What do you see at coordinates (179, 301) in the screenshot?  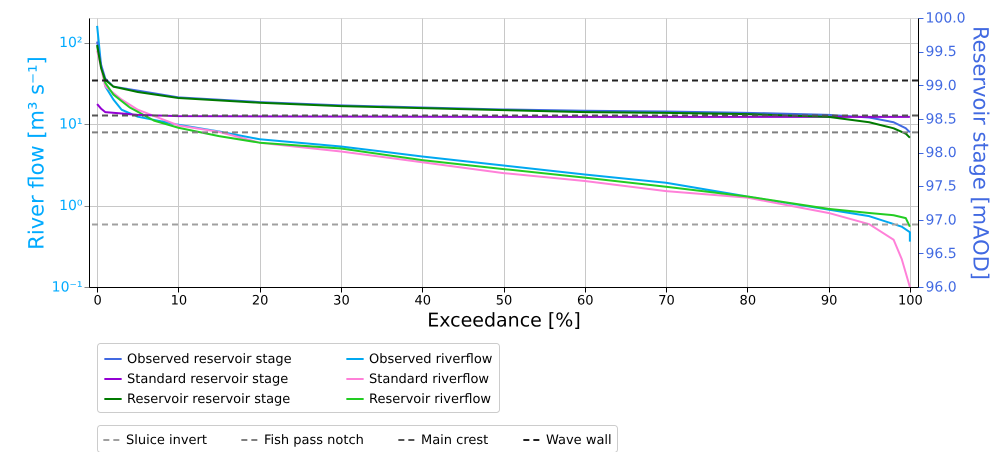 I see `x-tick-label: 10` at bounding box center [179, 301].